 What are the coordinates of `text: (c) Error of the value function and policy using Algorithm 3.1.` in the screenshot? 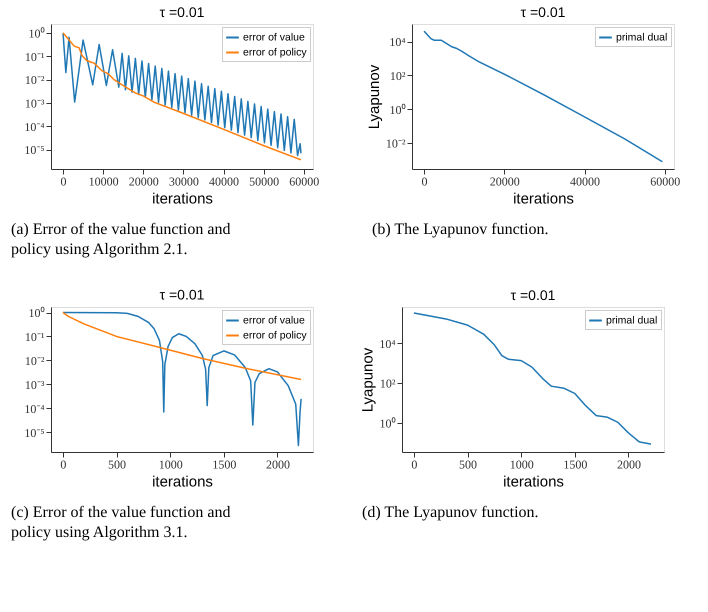 It's located at (120, 522).